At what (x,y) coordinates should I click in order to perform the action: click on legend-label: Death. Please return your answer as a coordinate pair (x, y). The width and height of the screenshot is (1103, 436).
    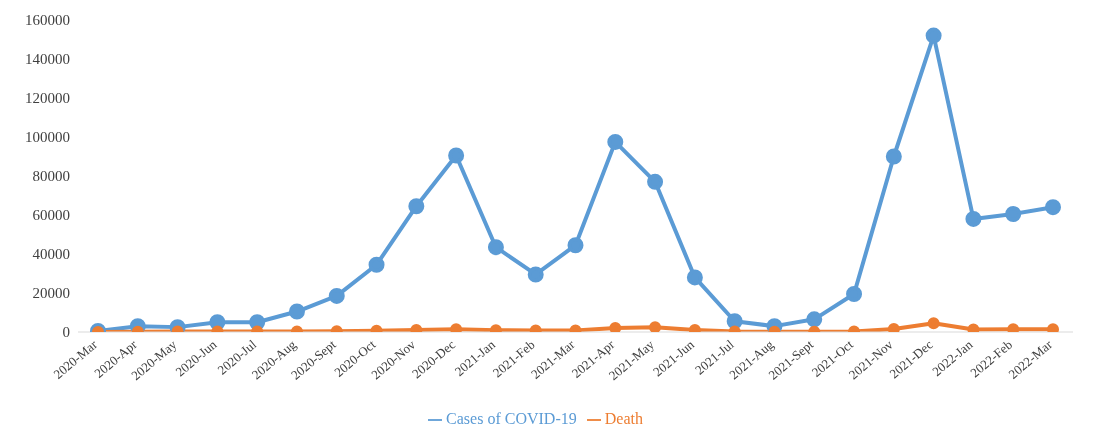
    Looking at the image, I should click on (623, 418).